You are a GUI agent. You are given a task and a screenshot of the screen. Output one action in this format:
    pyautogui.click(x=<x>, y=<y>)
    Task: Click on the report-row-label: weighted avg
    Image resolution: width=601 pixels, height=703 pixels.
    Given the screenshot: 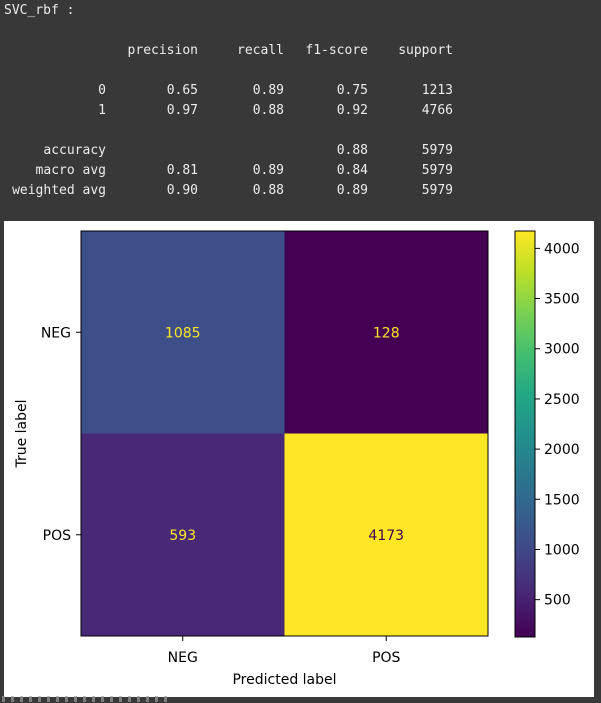 What is the action you would take?
    pyautogui.click(x=59, y=190)
    